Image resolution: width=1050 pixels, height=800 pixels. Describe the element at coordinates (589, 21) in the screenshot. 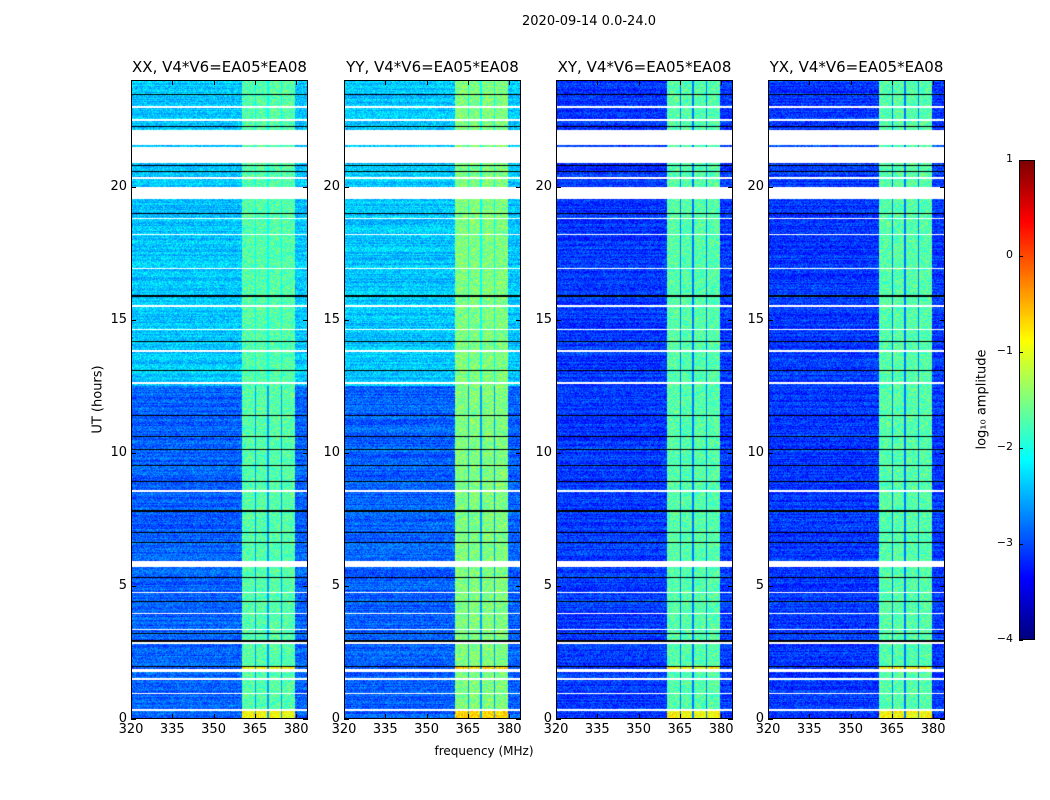

I see `figure-title: 2020-09-14 0.0-24.0` at that location.